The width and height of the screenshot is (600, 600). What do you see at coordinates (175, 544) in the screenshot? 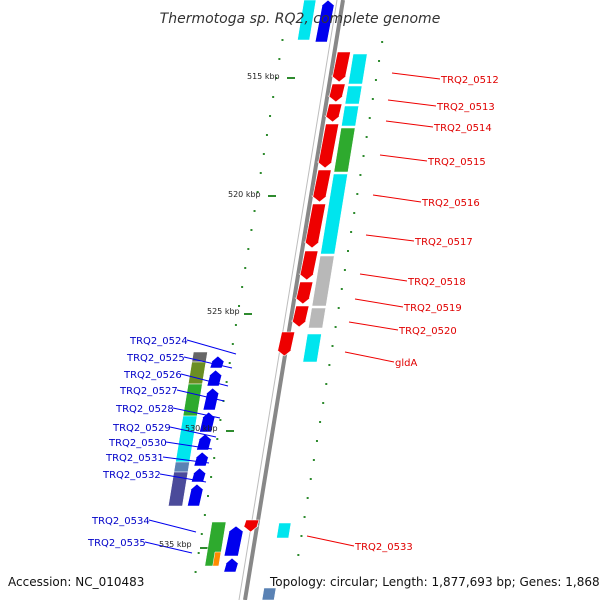
I see `kbp-label-535: 535 kbp` at bounding box center [175, 544].